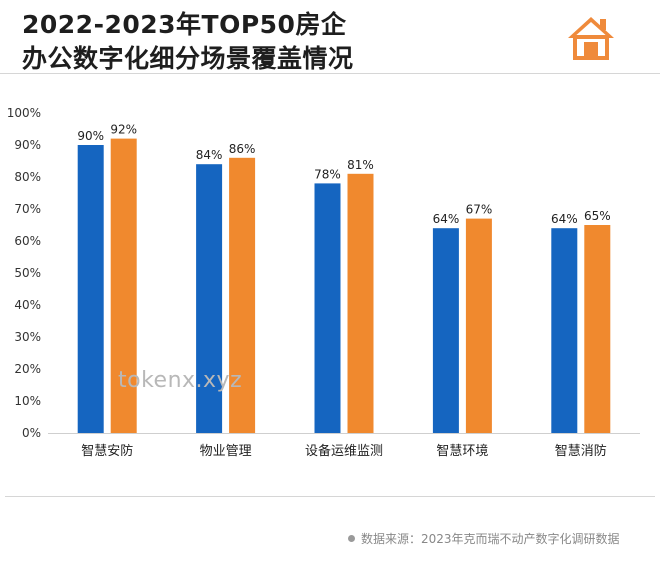  I want to click on data-label: 86%, so click(242, 149).